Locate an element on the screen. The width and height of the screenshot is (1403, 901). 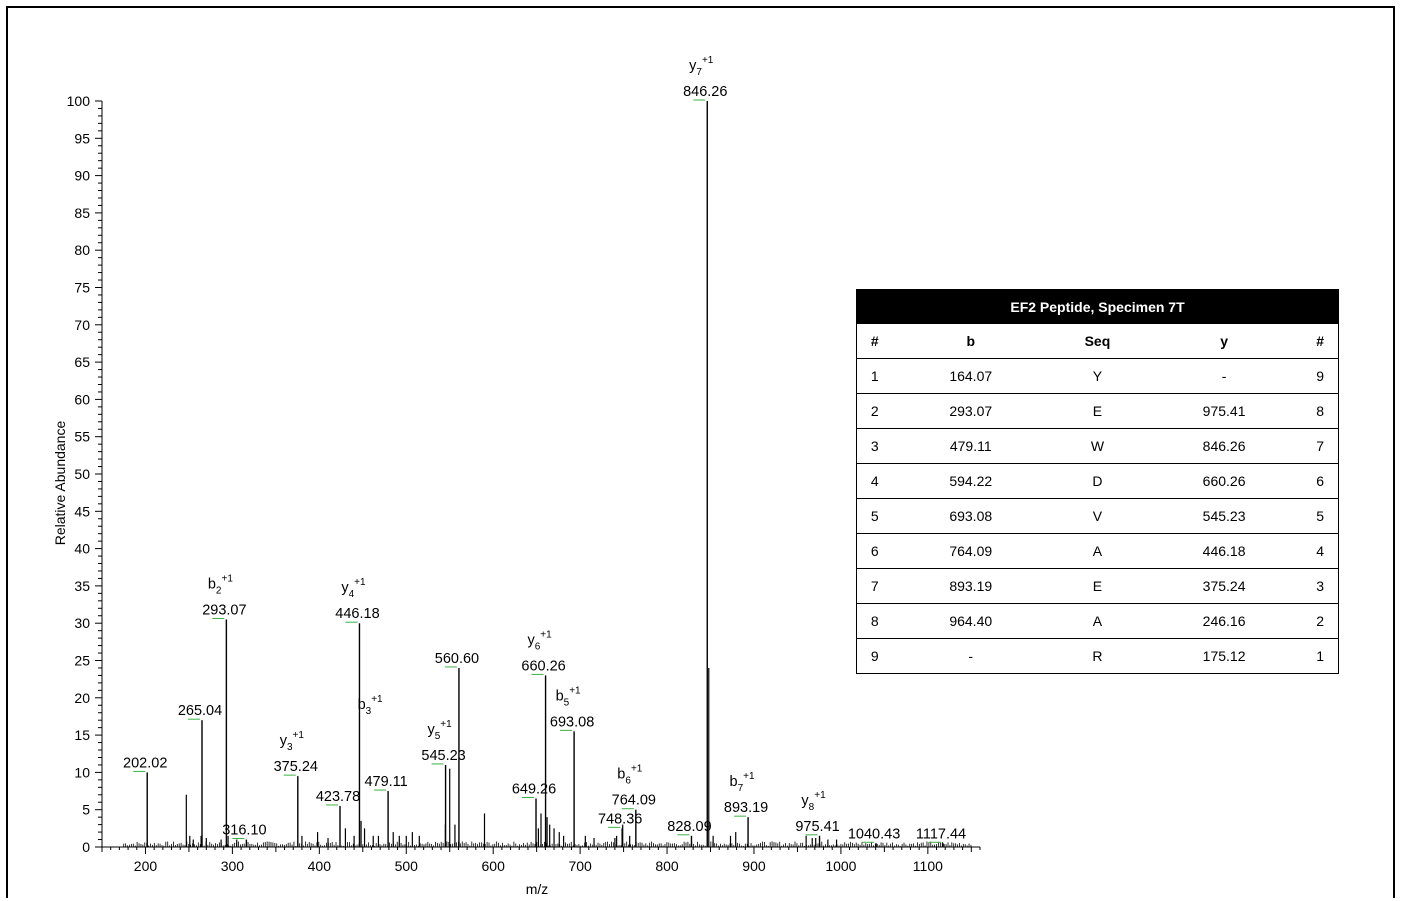
y-tick-label: 85 is located at coordinates (82, 213).